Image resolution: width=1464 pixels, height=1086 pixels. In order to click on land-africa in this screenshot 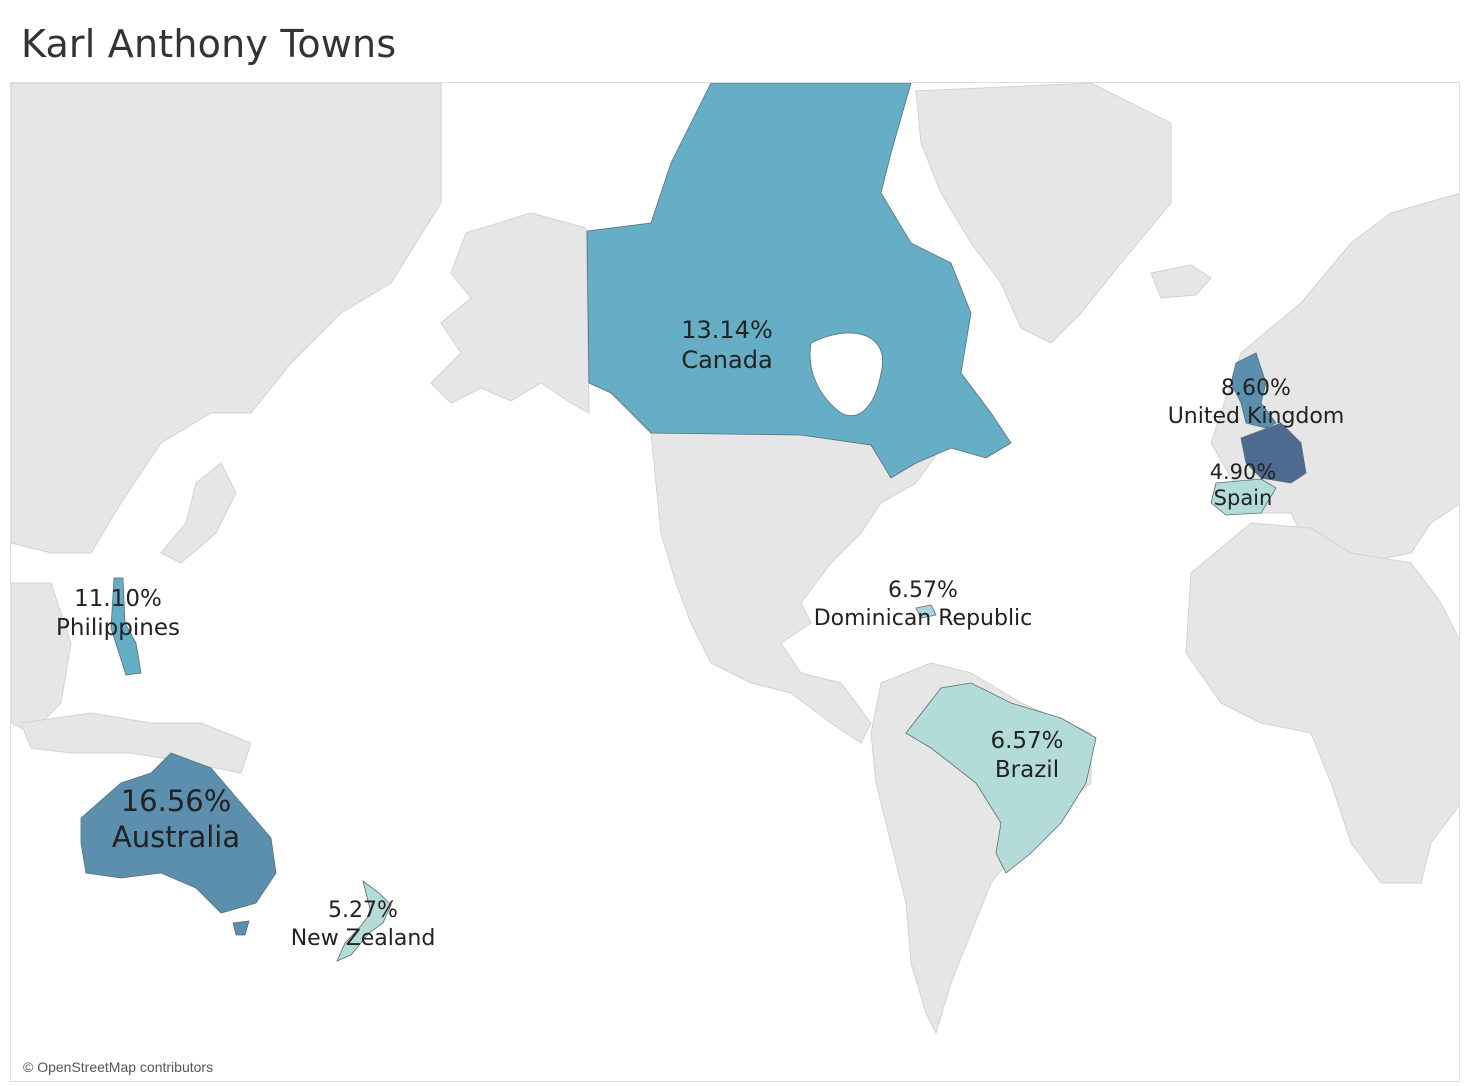, I will do `click(1322, 703)`.